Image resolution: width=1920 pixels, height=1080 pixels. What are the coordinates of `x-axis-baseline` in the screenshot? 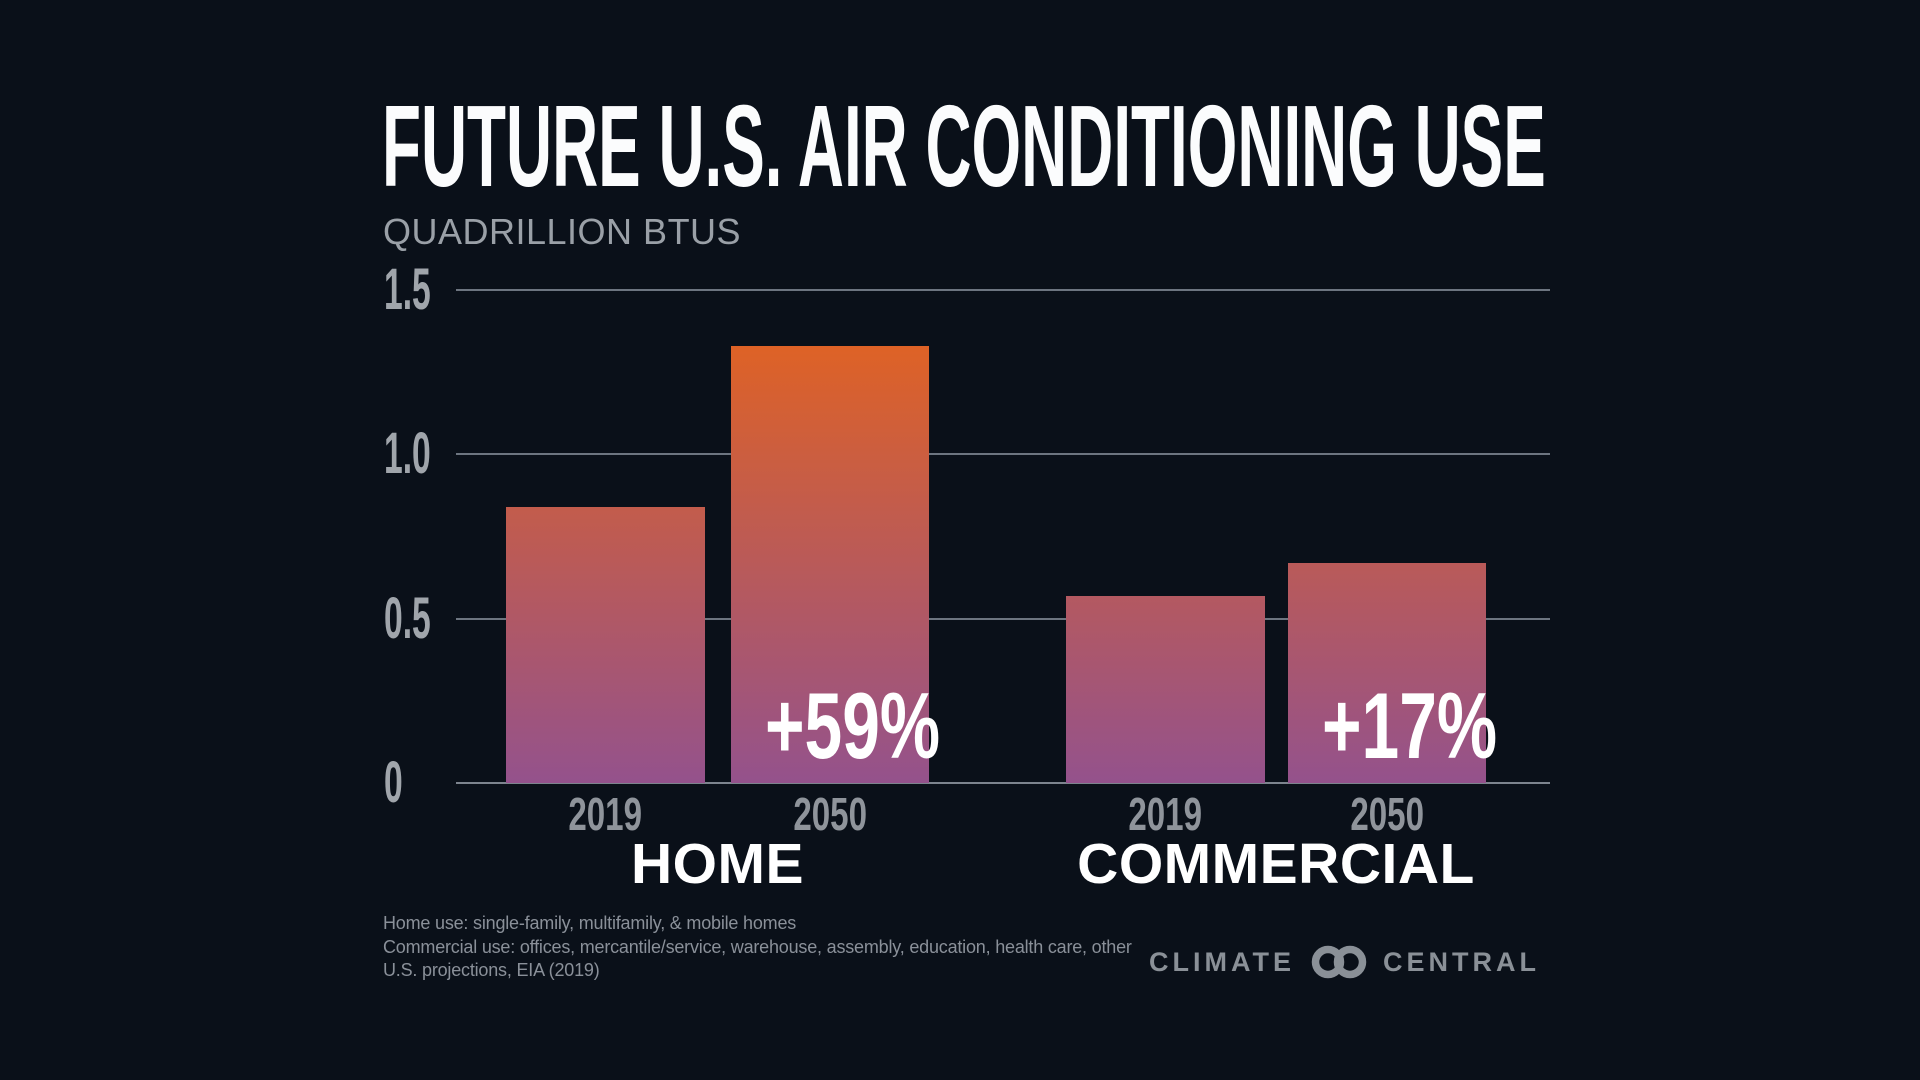 It's located at (1003, 783).